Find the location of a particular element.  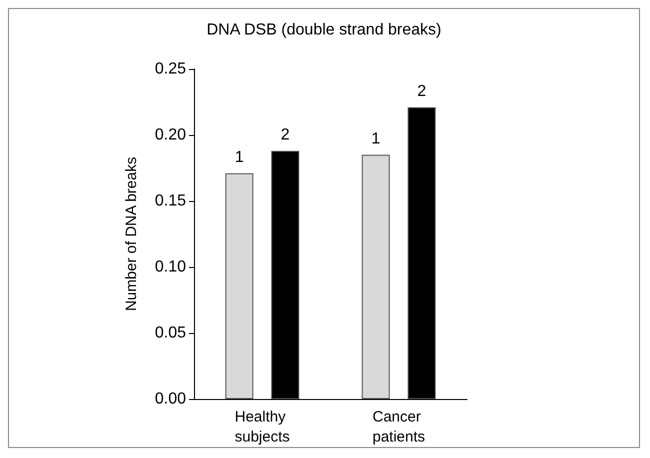

text: 2 is located at coordinates (421, 91).